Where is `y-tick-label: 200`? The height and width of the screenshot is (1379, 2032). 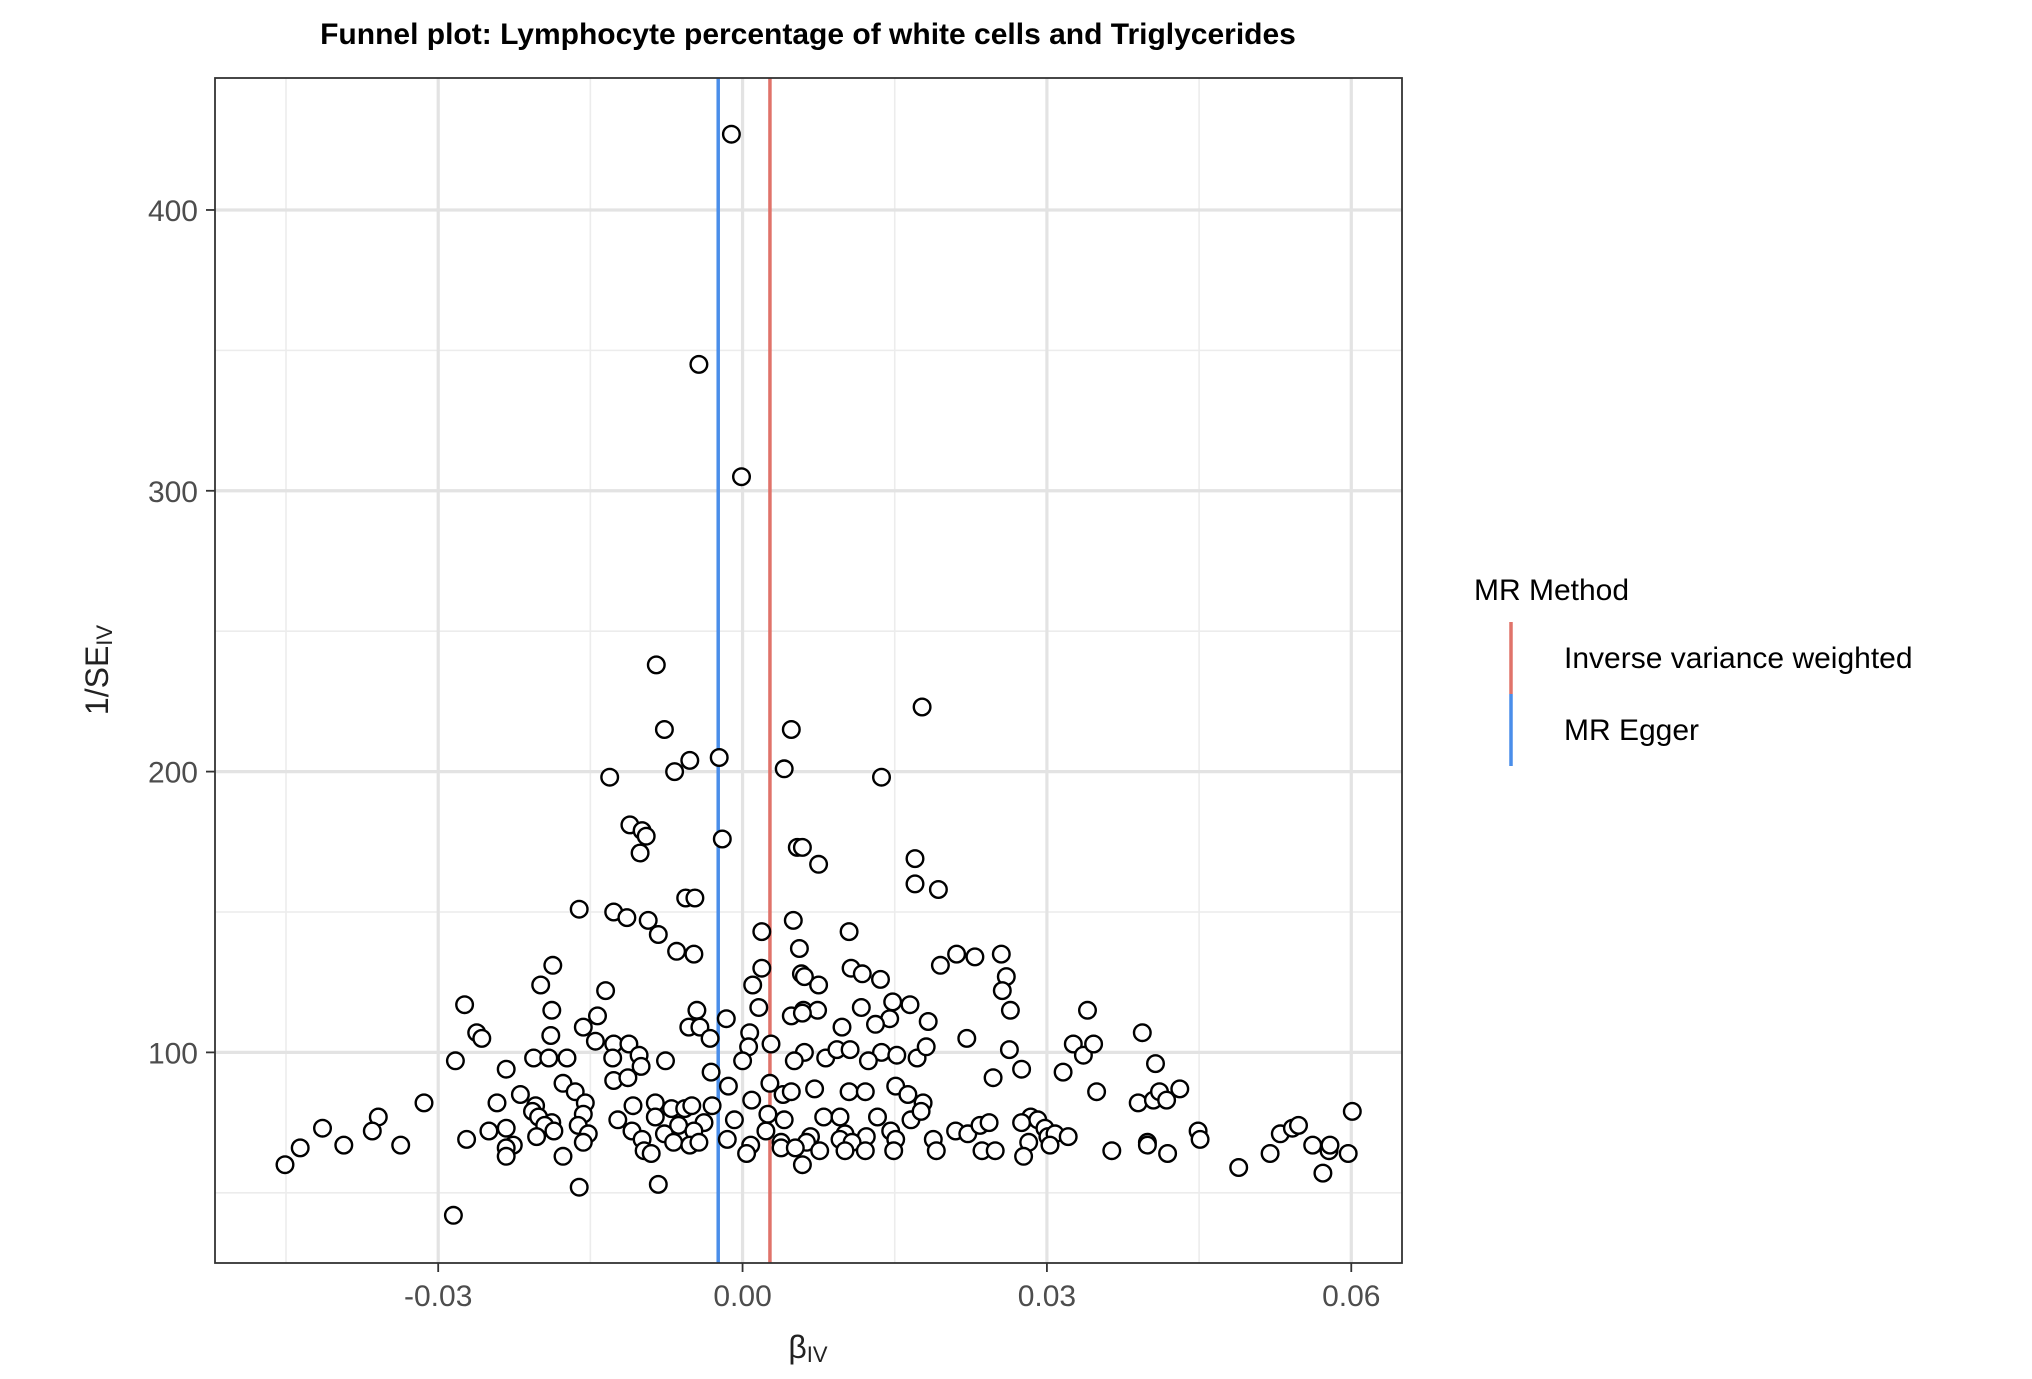
y-tick-label: 200 is located at coordinates (173, 773).